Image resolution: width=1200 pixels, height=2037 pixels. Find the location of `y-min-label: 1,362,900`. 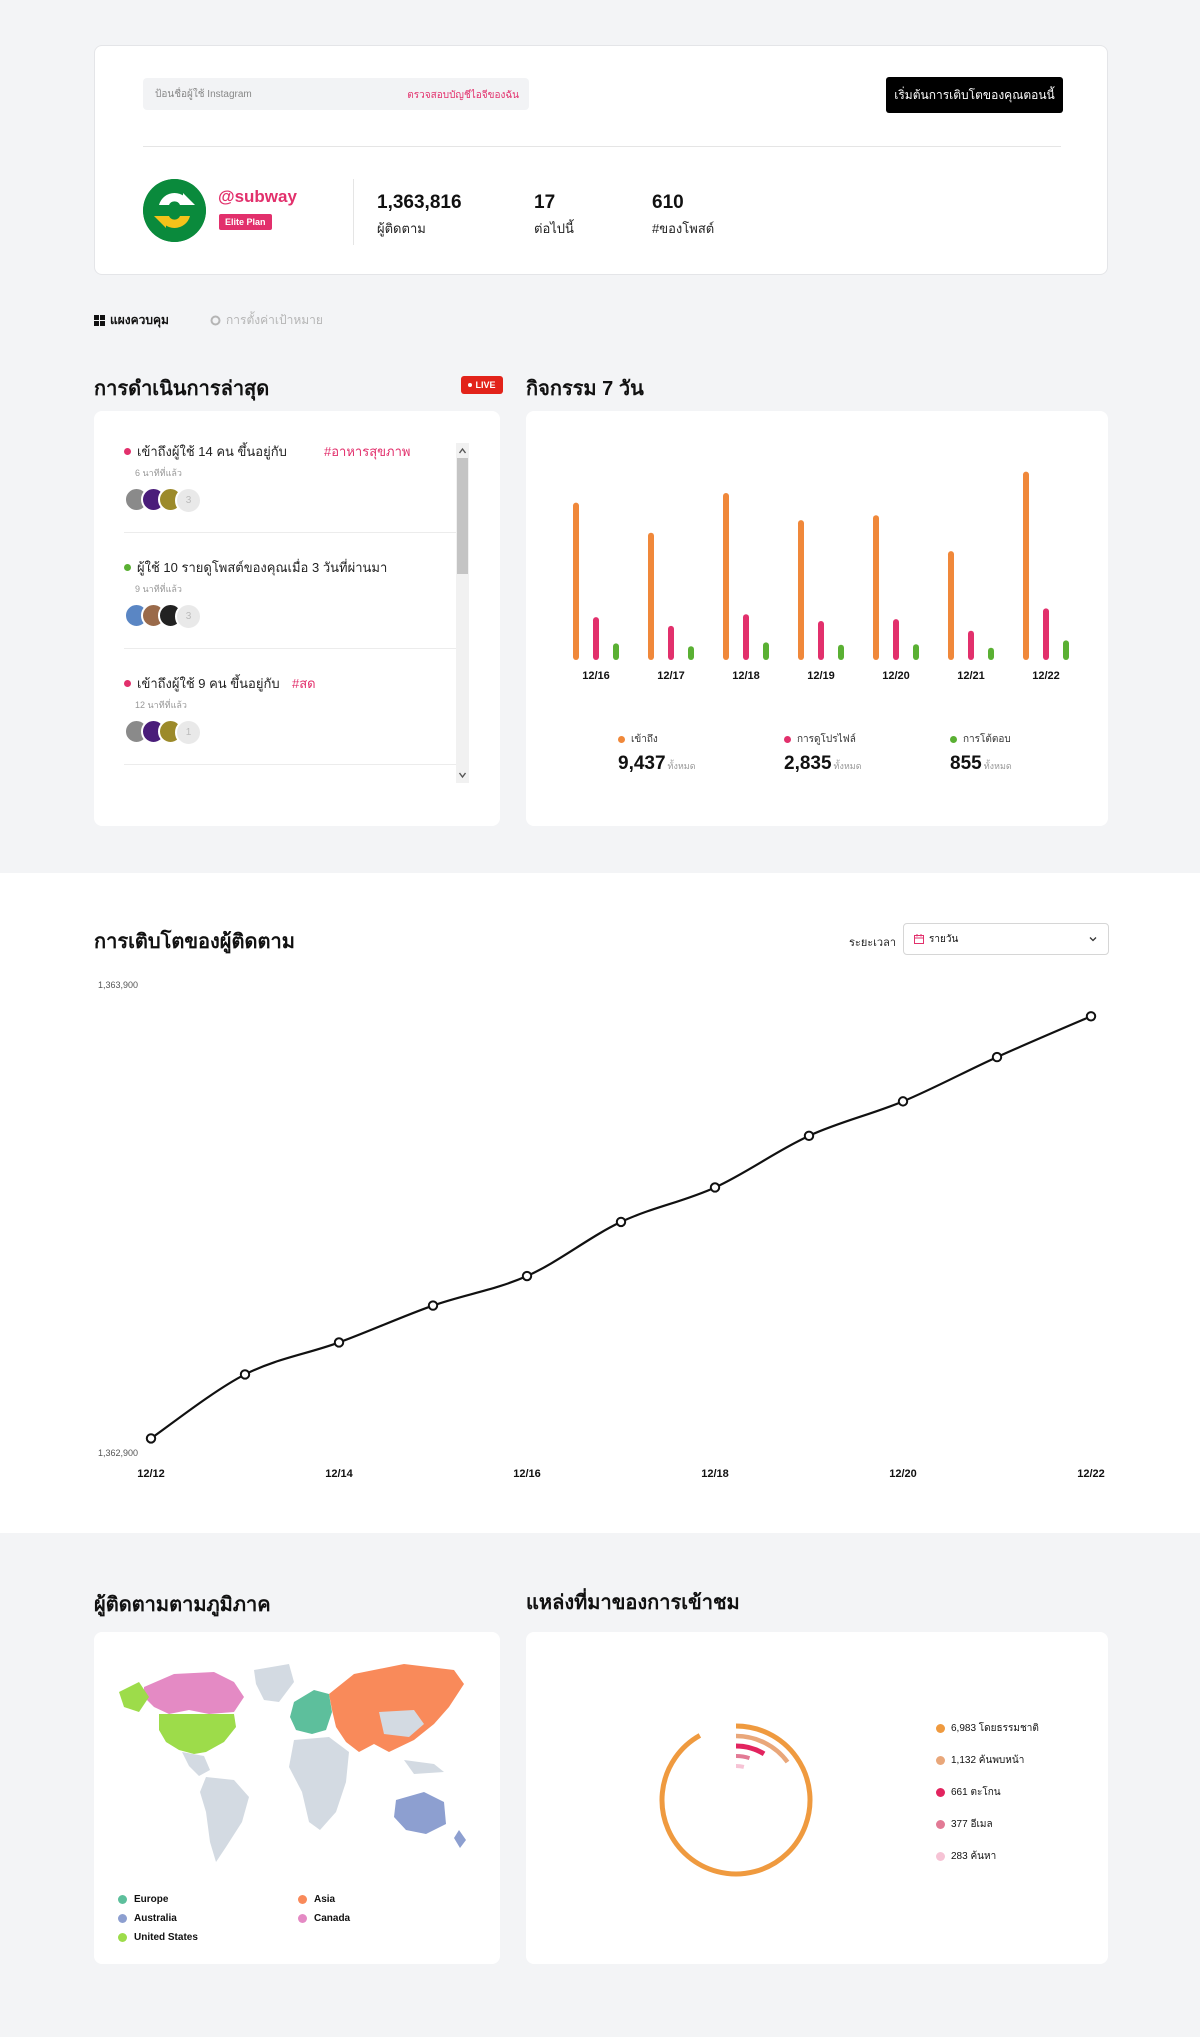

y-min-label: 1,362,900 is located at coordinates (118, 1453).